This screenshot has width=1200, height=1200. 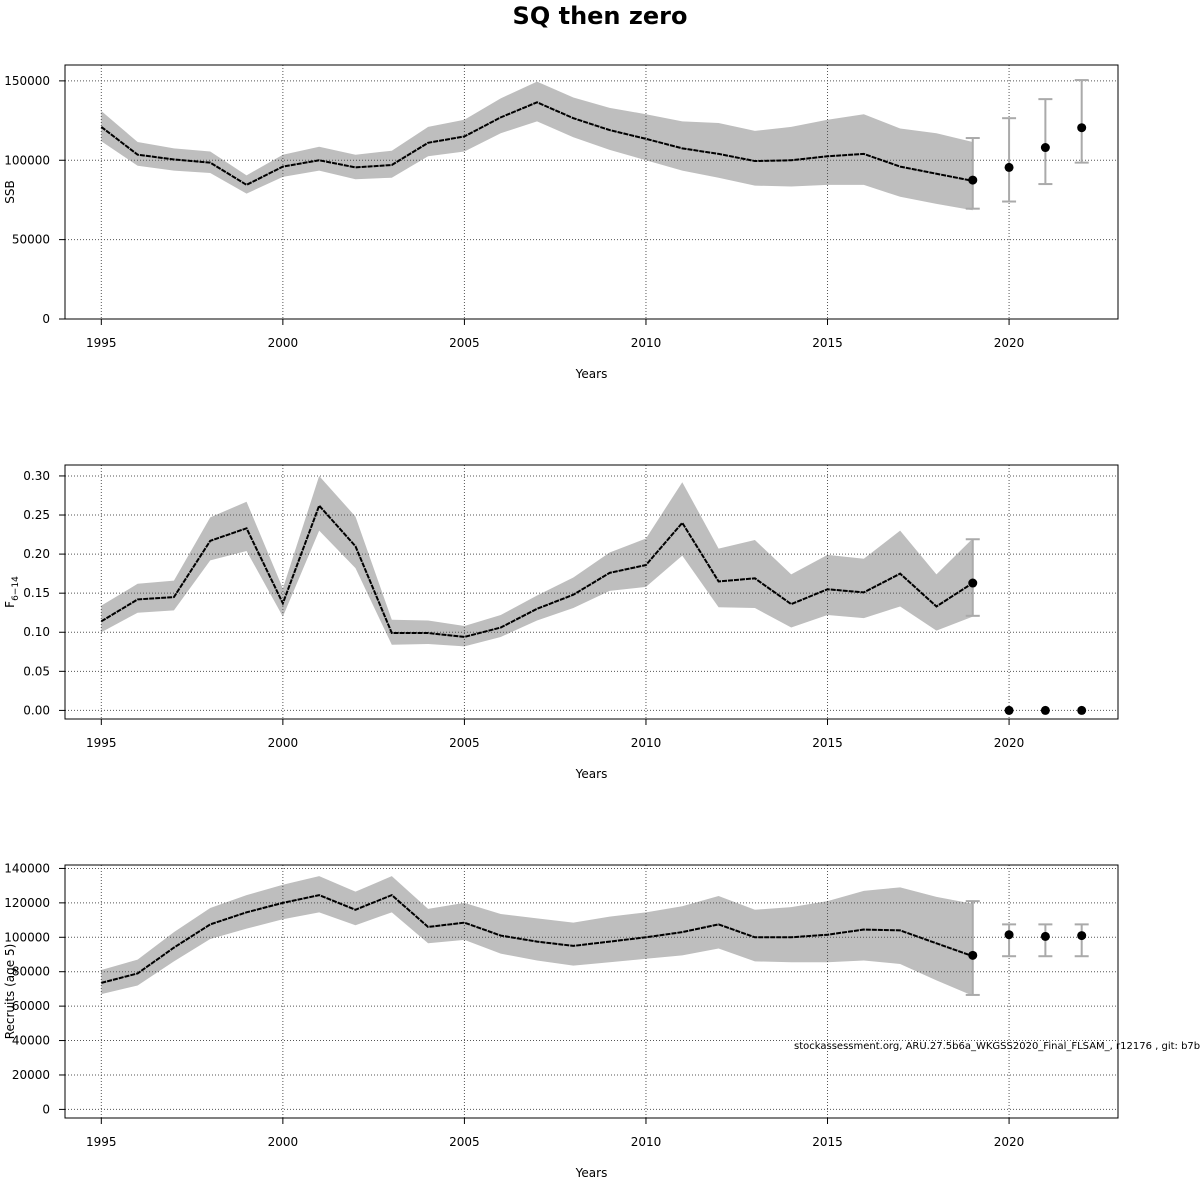 I want to click on y-tick-label: 0.05, so click(x=36, y=671).